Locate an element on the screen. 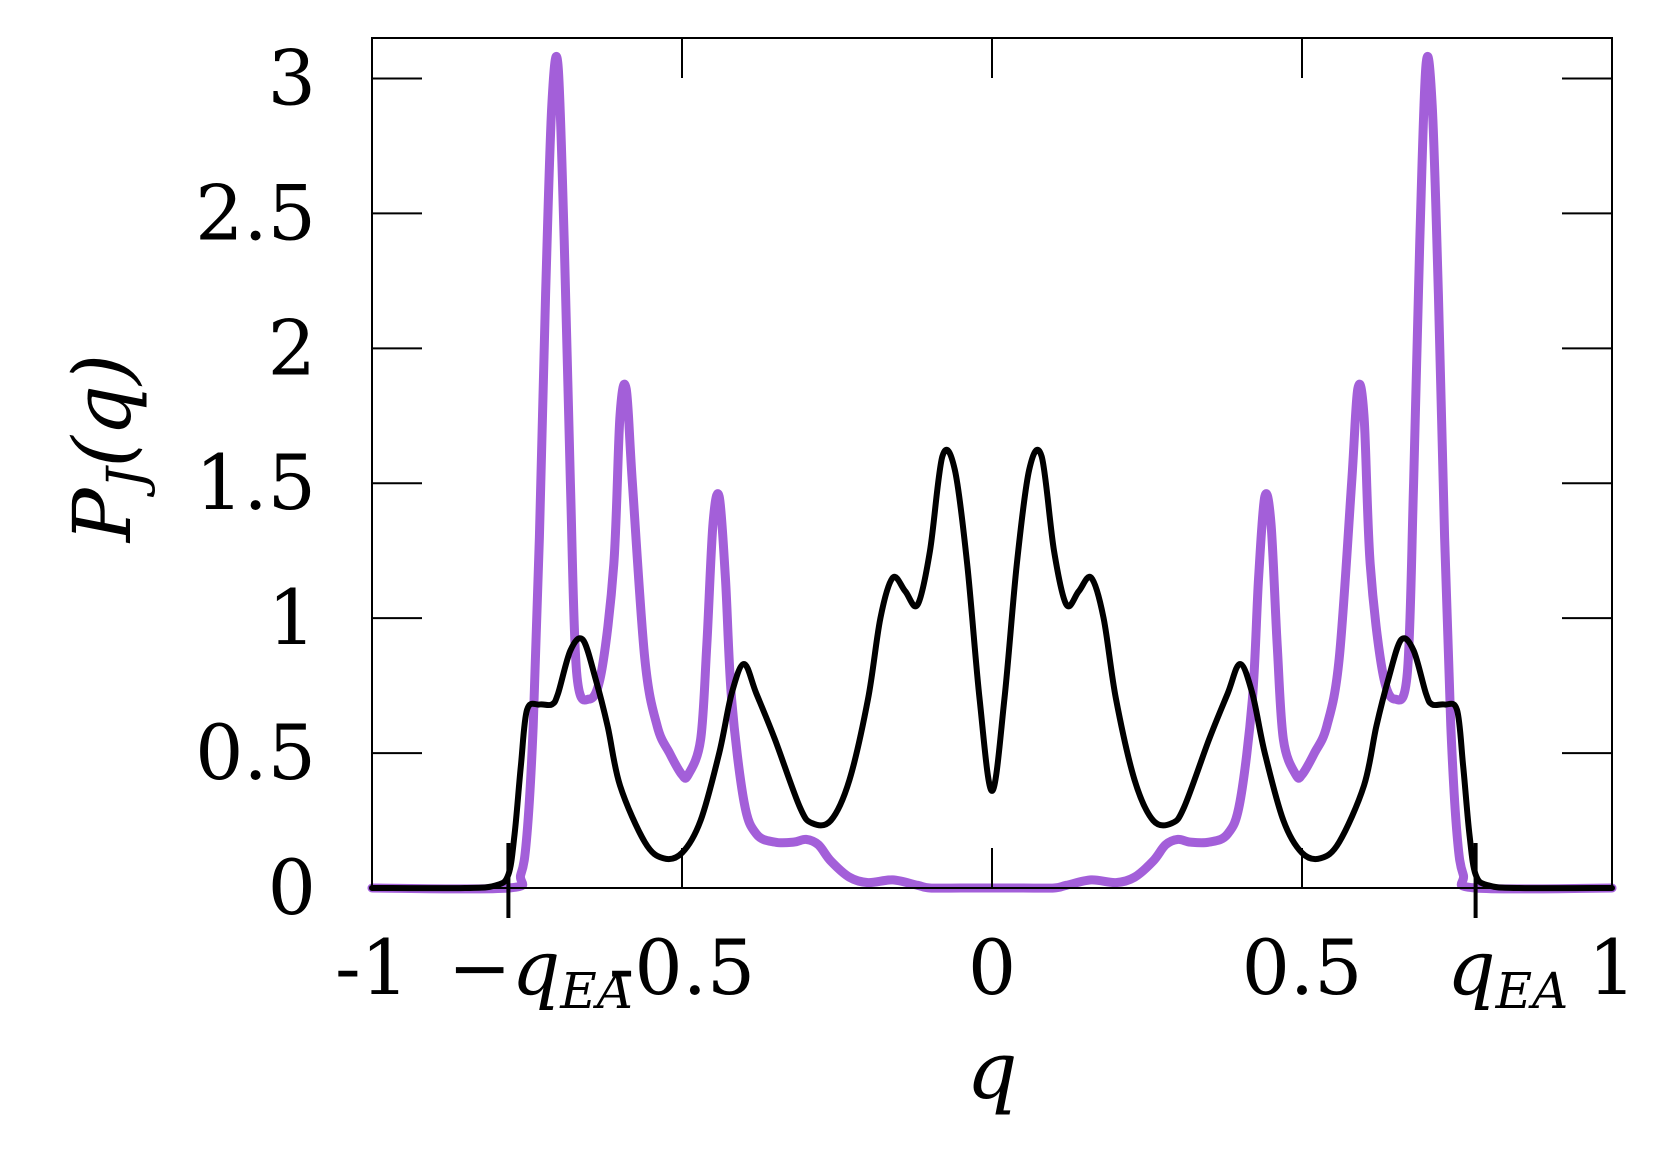 This screenshot has width=1662, height=1157. x-tick-label-4: 1 is located at coordinates (1612, 967).